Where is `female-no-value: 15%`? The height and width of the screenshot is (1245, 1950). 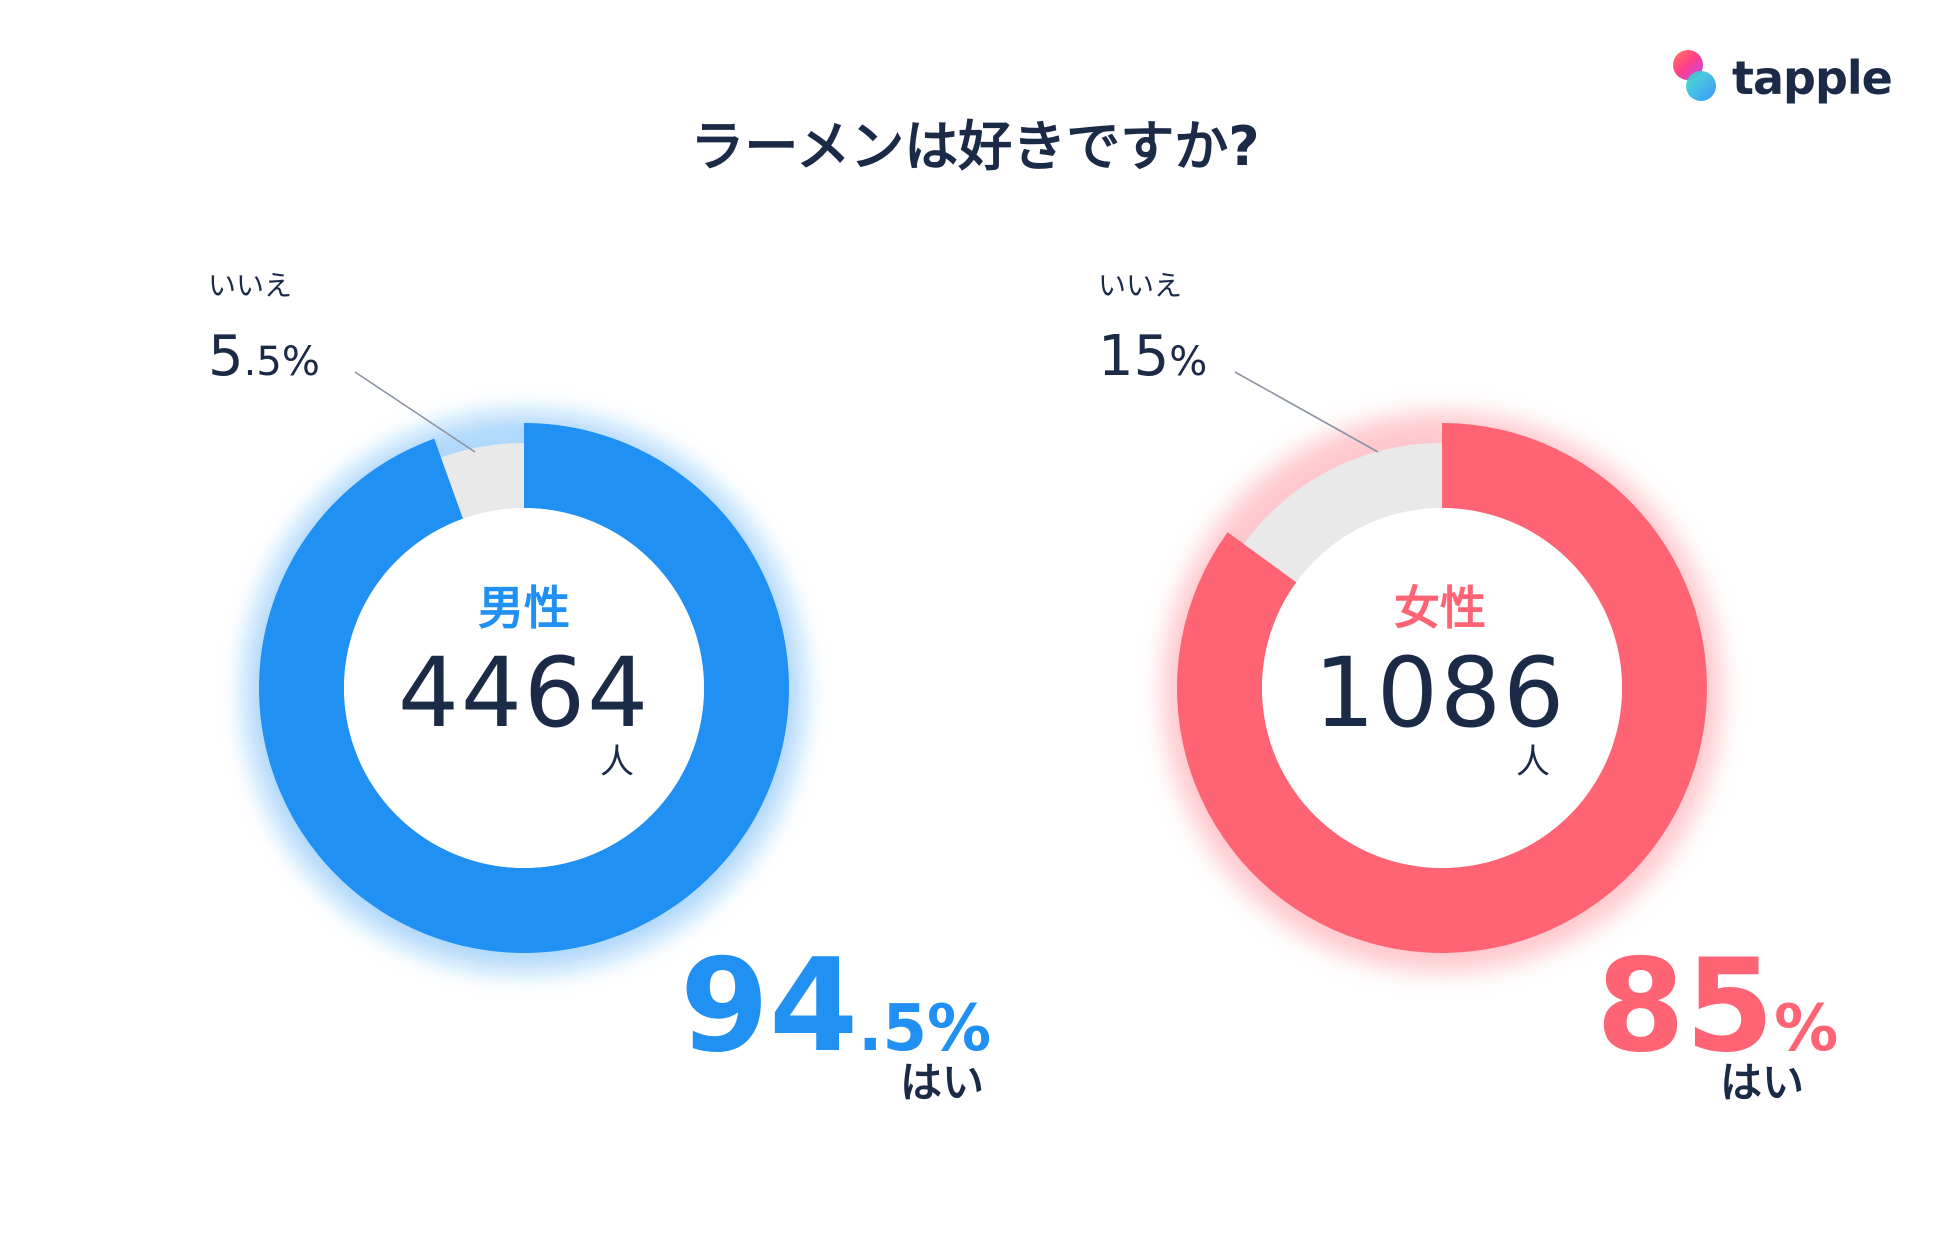
female-no-value: 15% is located at coordinates (1152, 359).